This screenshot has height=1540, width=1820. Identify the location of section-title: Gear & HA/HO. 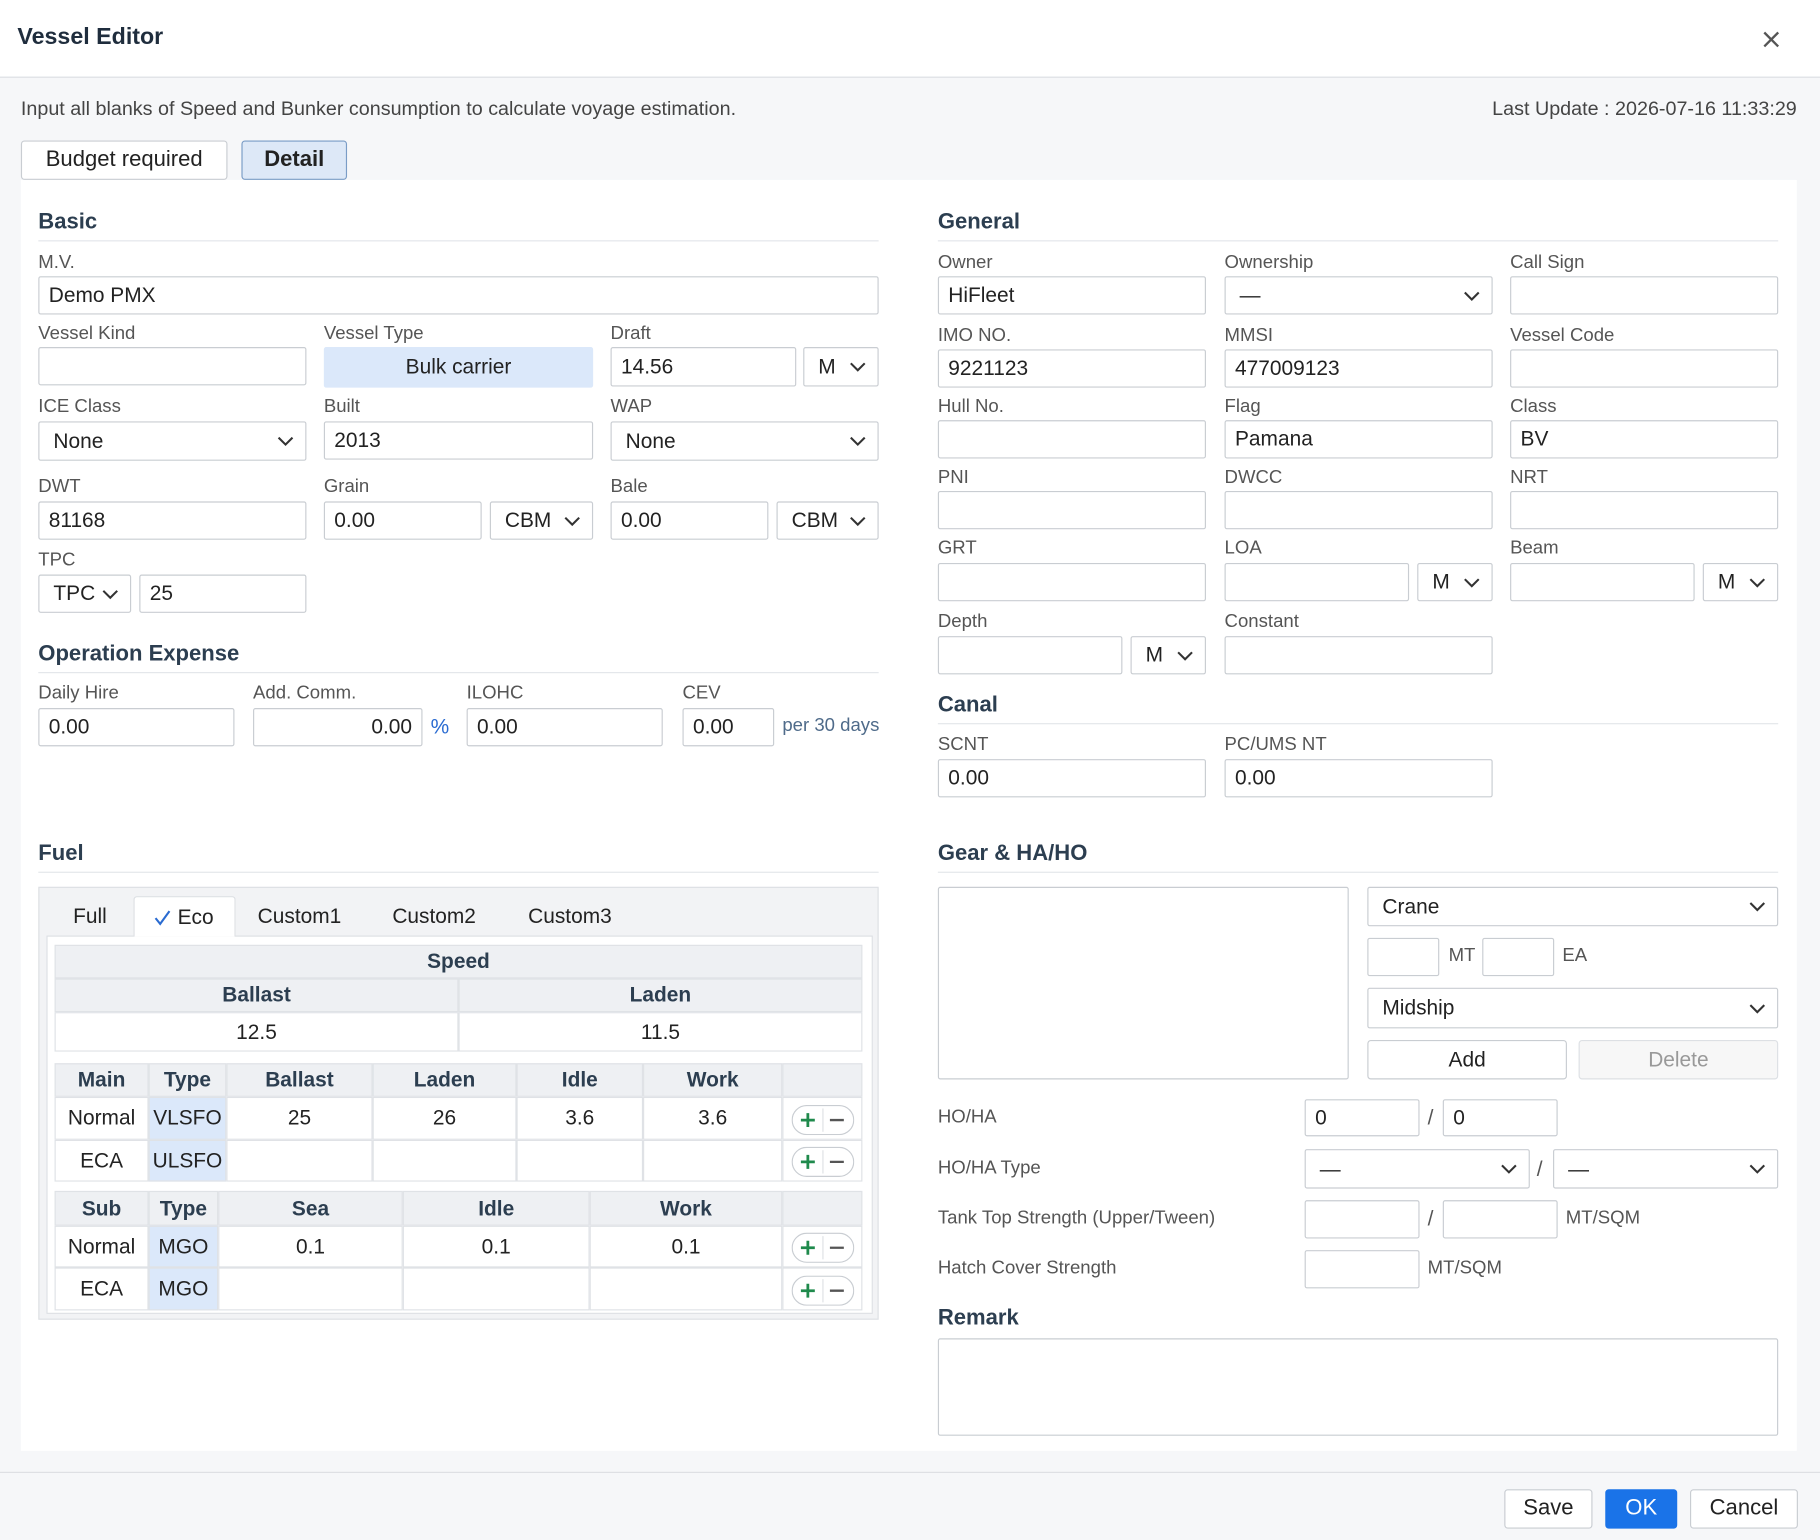
(1012, 853).